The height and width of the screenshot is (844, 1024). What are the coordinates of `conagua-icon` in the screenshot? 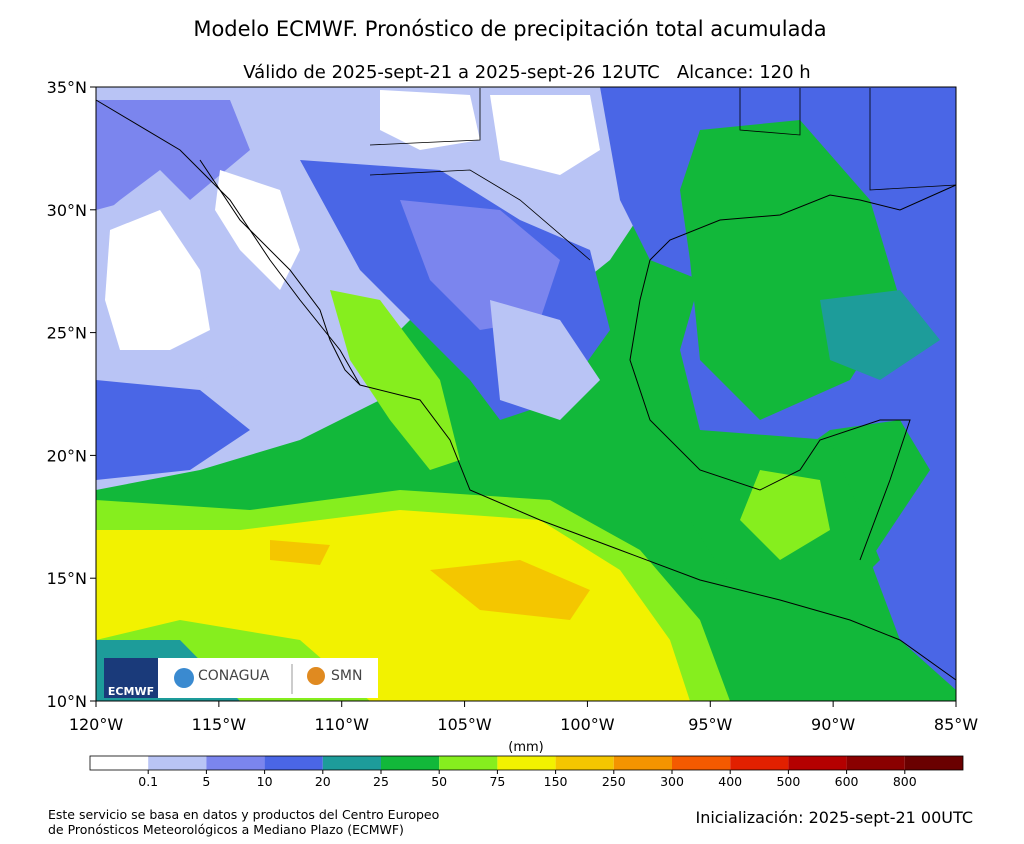 It's located at (184, 678).